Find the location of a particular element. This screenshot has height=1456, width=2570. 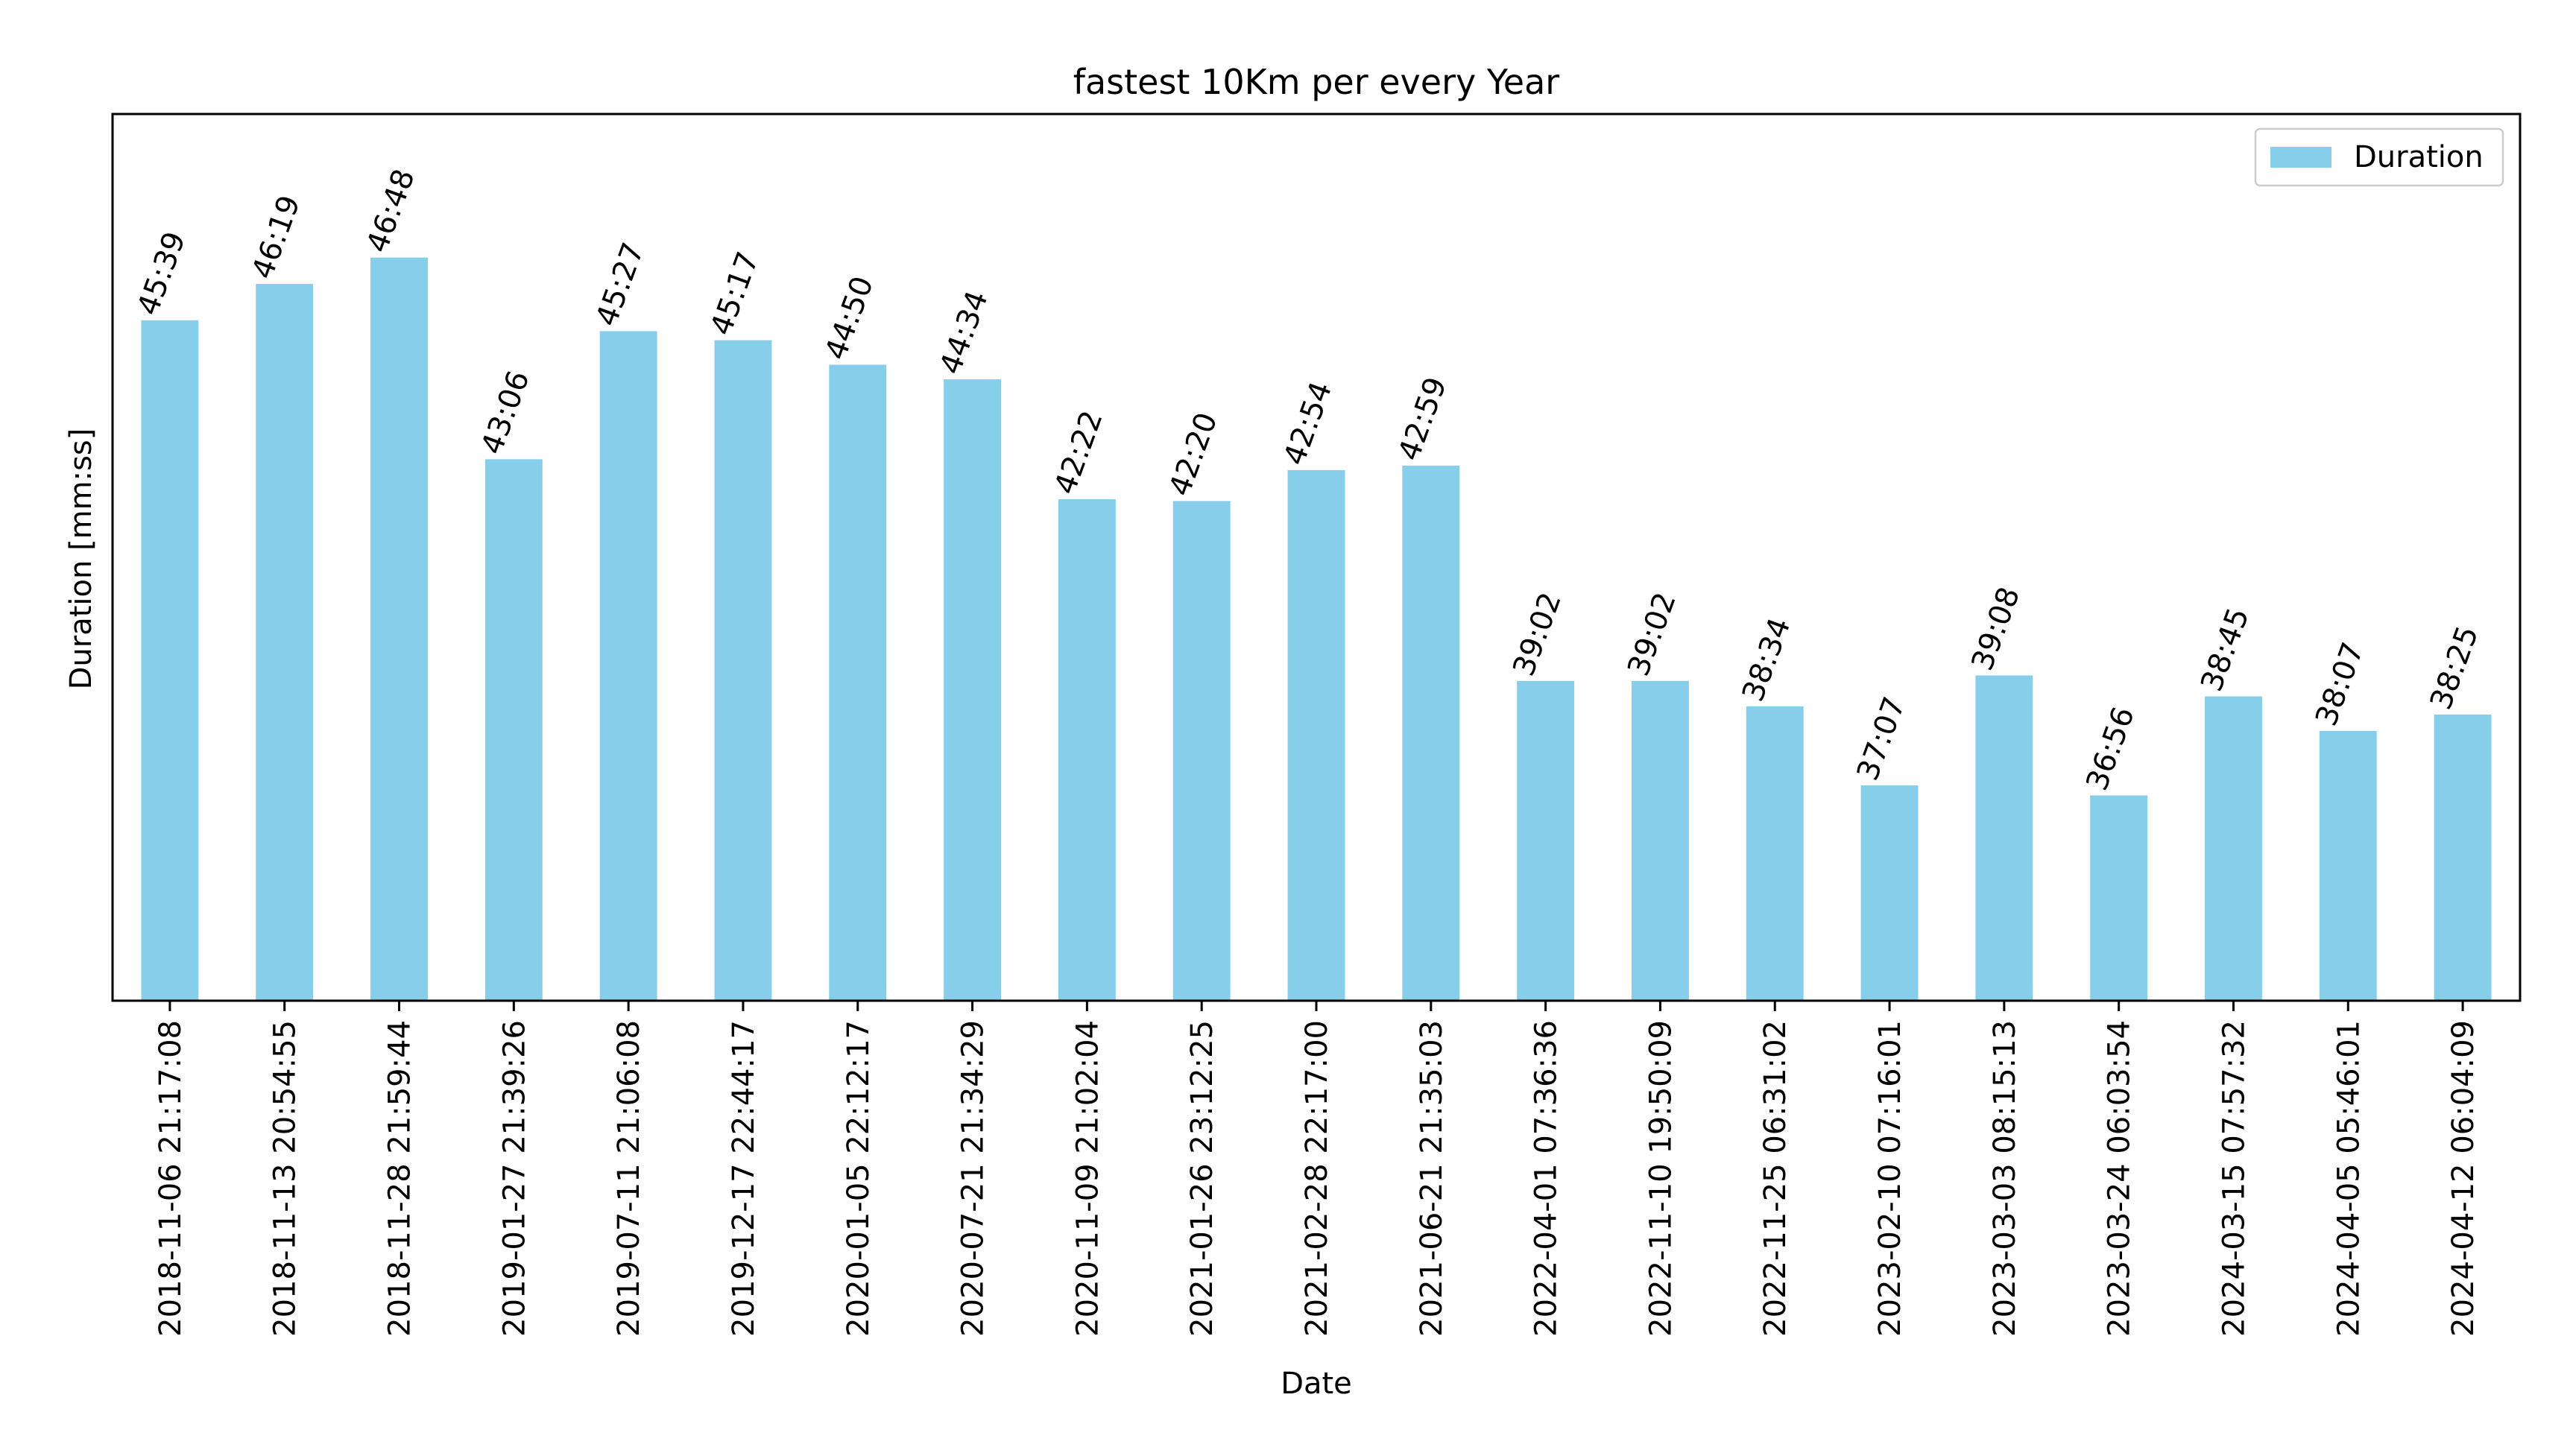

bar-value-label: 39:08 is located at coordinates (1996, 629).